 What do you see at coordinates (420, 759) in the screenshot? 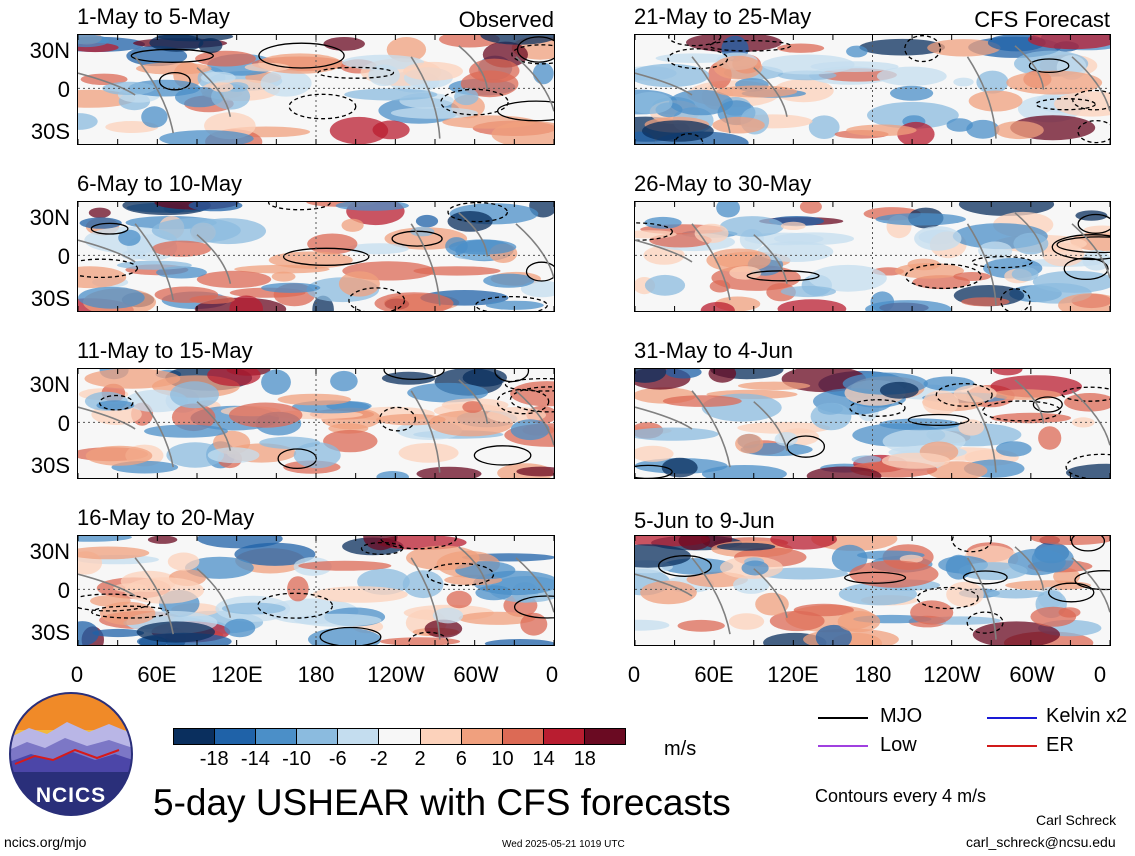
I see `colorbar-tick-label: 2` at bounding box center [420, 759].